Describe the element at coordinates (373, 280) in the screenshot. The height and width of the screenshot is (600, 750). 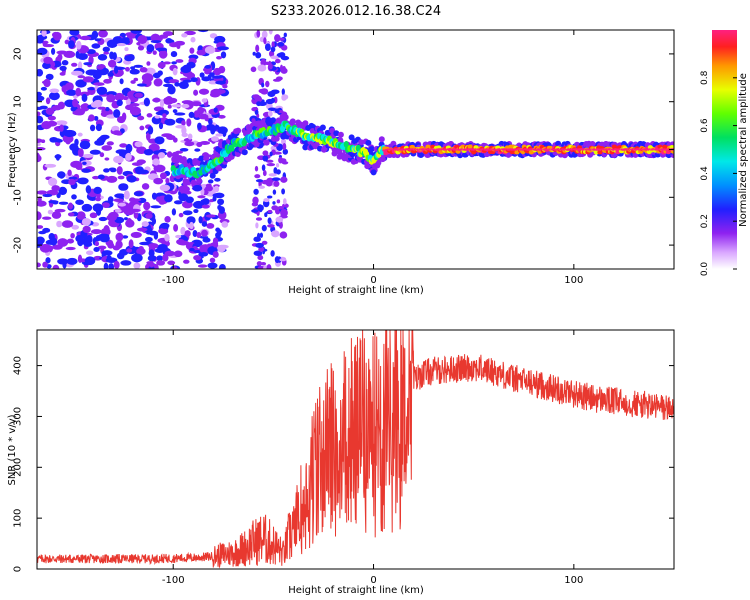
I see `x-tick-label: 0` at that location.